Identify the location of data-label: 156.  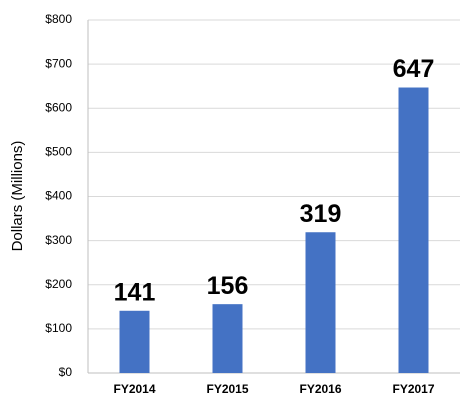
(228, 286).